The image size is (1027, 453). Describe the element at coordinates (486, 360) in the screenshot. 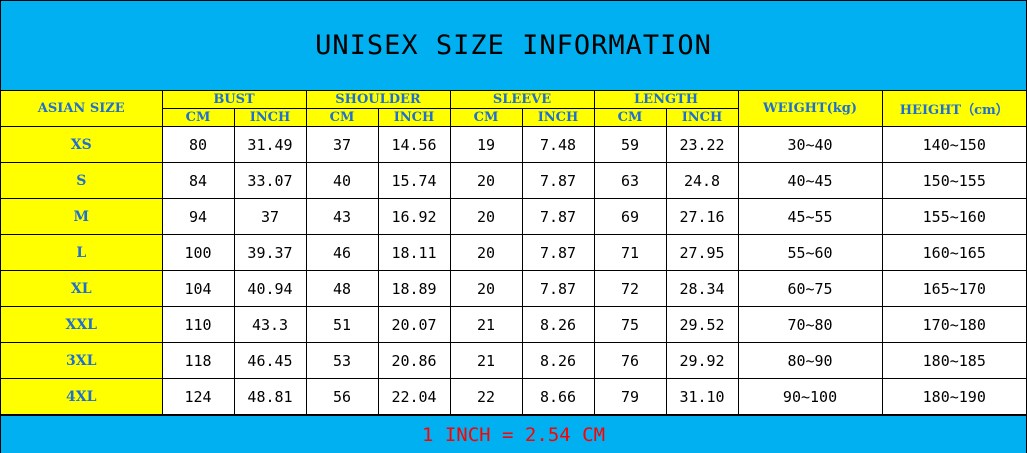

I see `cell-value: 21` at that location.